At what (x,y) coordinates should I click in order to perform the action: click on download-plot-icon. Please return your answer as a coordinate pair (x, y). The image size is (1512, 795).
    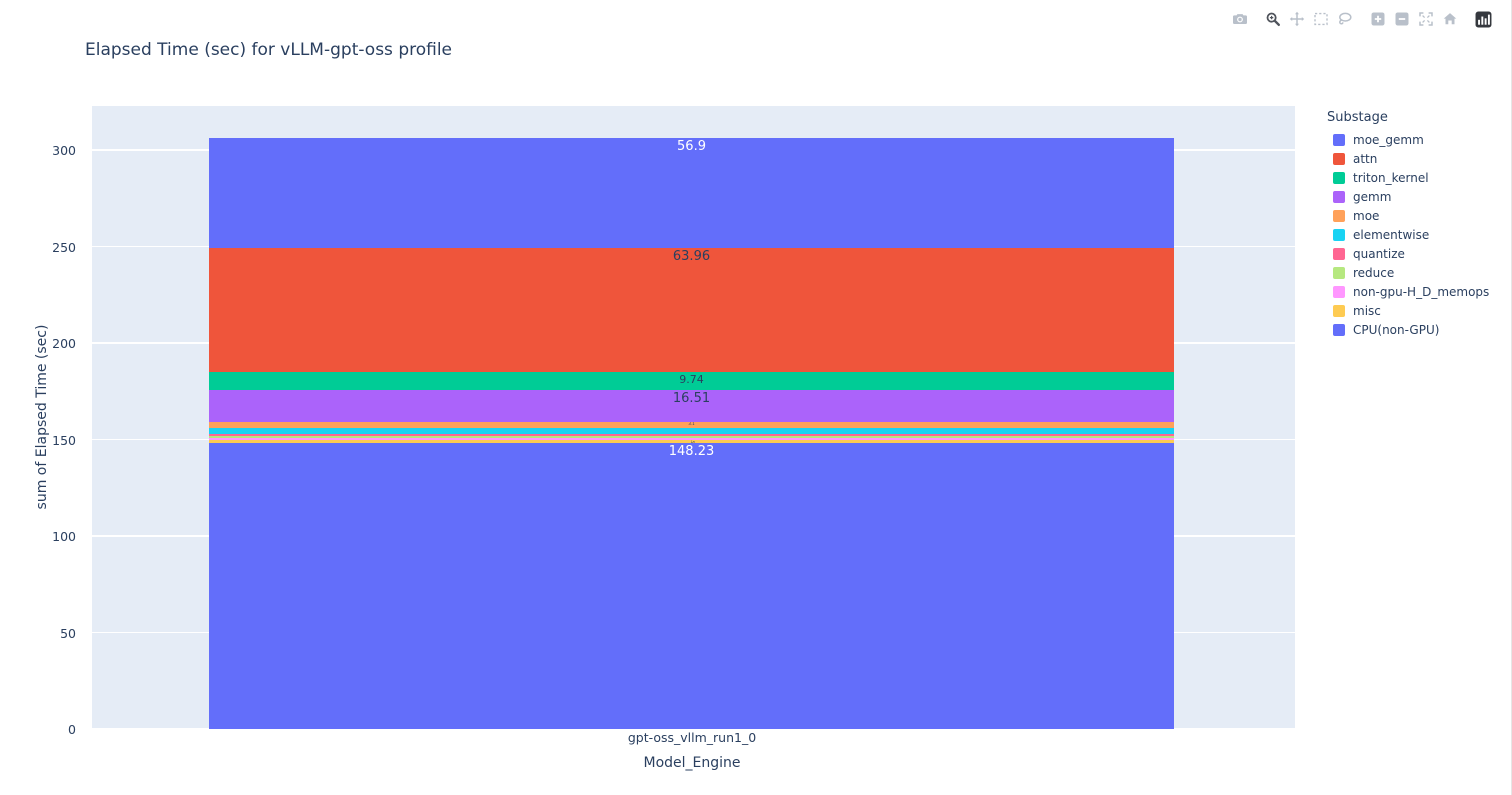
    Looking at the image, I should click on (1240, 19).